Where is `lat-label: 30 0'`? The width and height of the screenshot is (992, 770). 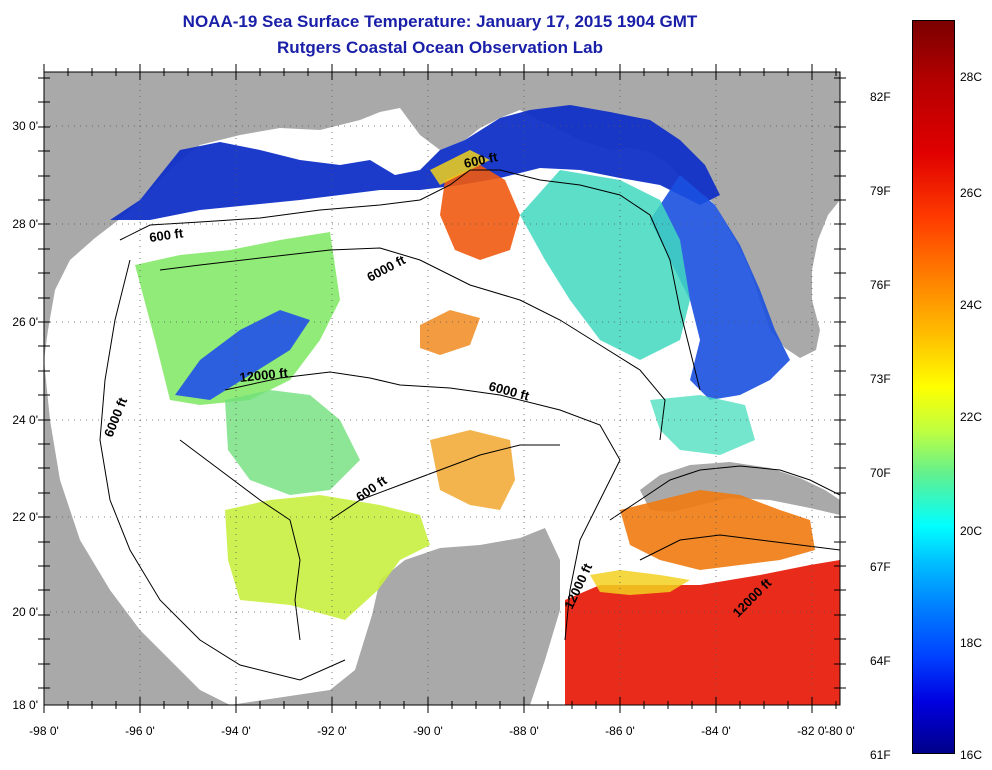 lat-label: 30 0' is located at coordinates (25, 126).